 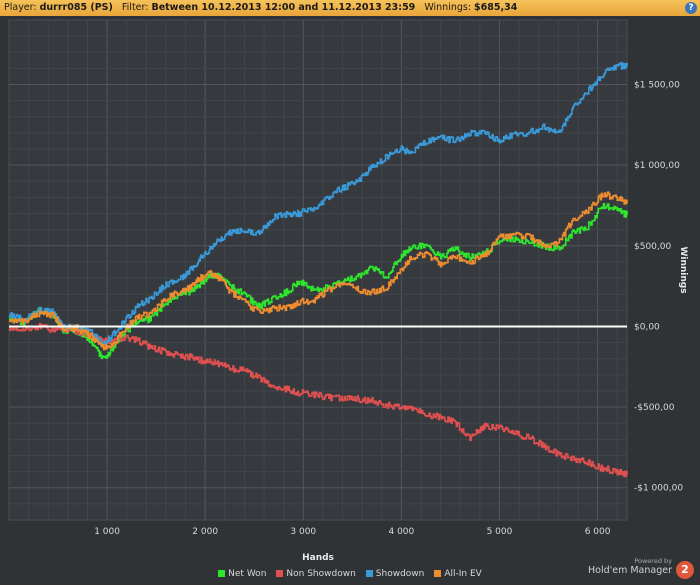 What do you see at coordinates (653, 561) in the screenshot?
I see `powered-by-text: Powered by` at bounding box center [653, 561].